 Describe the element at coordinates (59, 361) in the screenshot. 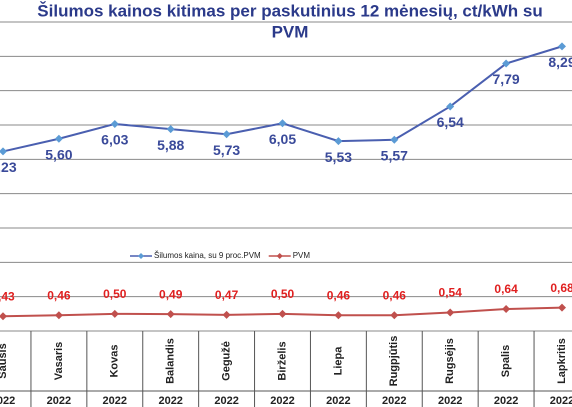

I see `x-tick-label: Vasaris` at that location.